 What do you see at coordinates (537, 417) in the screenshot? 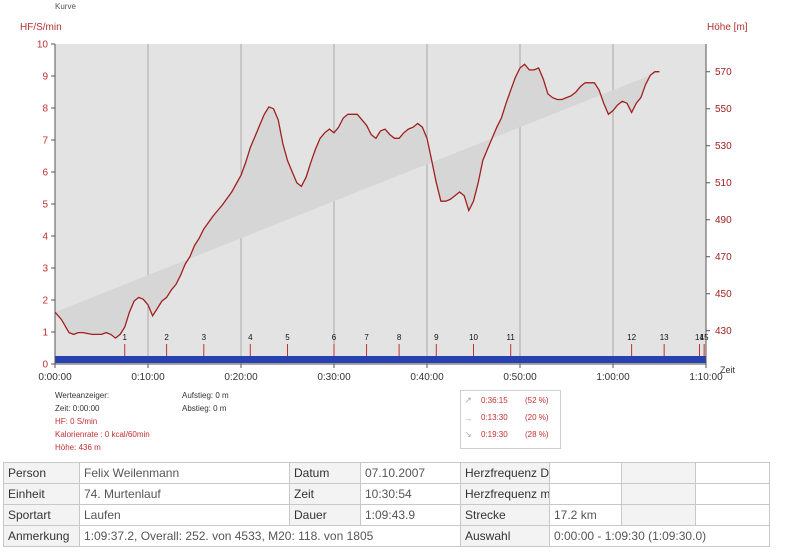
I see `slope-flat-pct: (20 %)` at bounding box center [537, 417].